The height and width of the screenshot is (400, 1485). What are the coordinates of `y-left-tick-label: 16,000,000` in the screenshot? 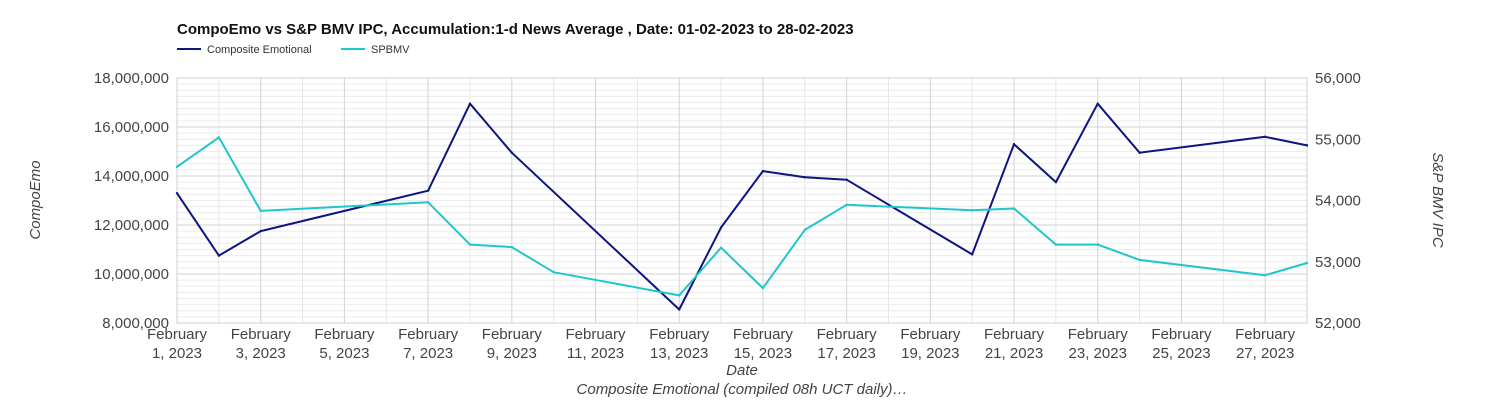 It's located at (131, 127).